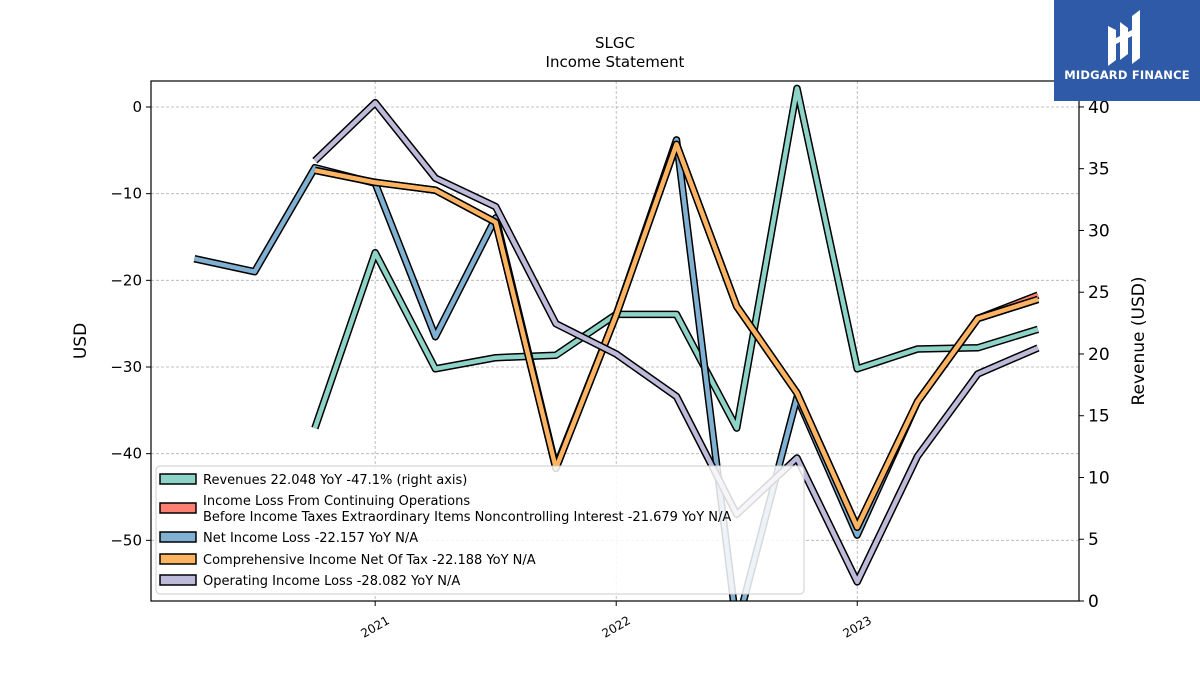 The width and height of the screenshot is (1200, 675). What do you see at coordinates (126, 367) in the screenshot?
I see `y-left-tick-label: −30` at bounding box center [126, 367].